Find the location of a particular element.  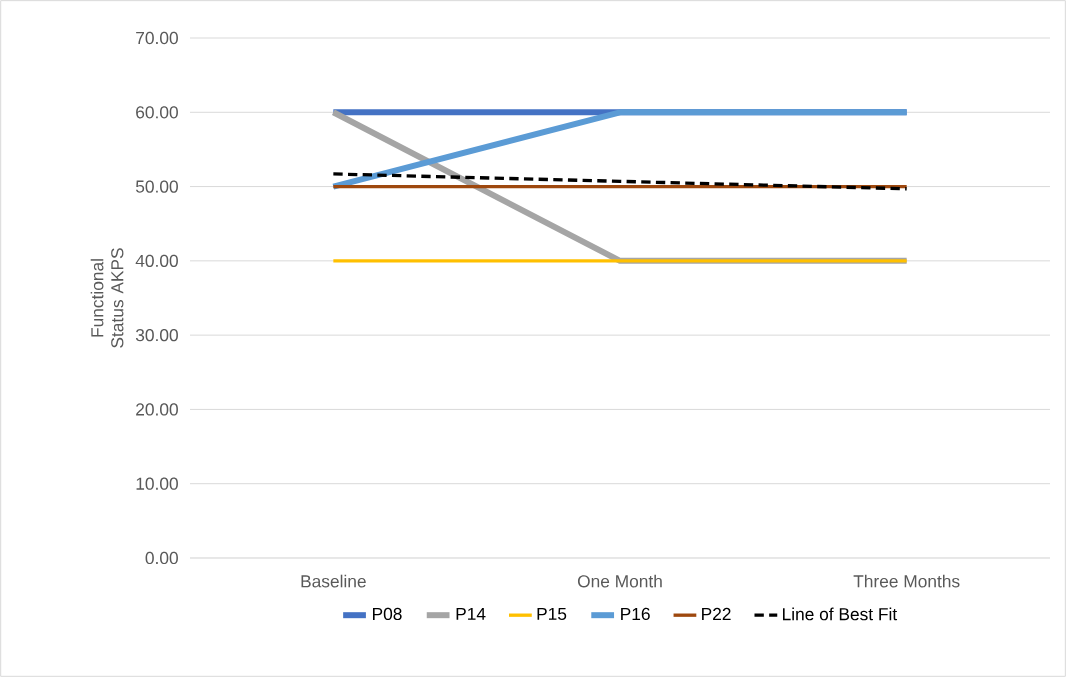

y-tick-label: 20.00 is located at coordinates (157, 409).